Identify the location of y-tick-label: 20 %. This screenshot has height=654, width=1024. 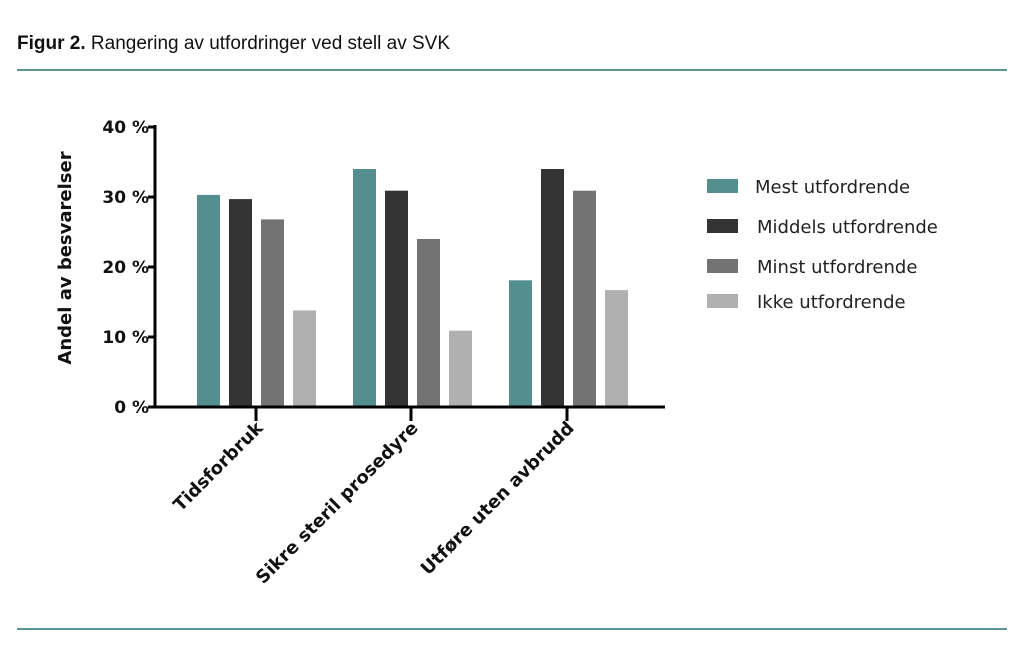
(125, 268).